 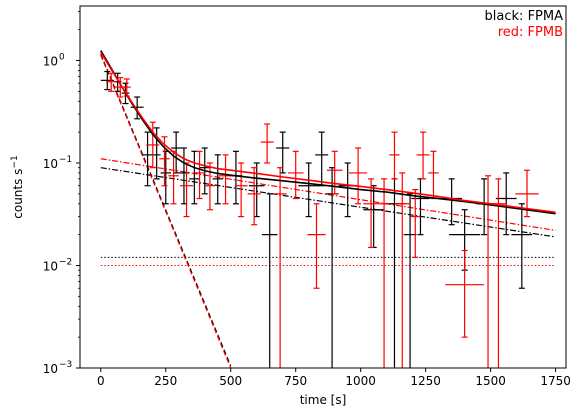 I want to click on x-tick-label: 1500, so click(x=490, y=381).